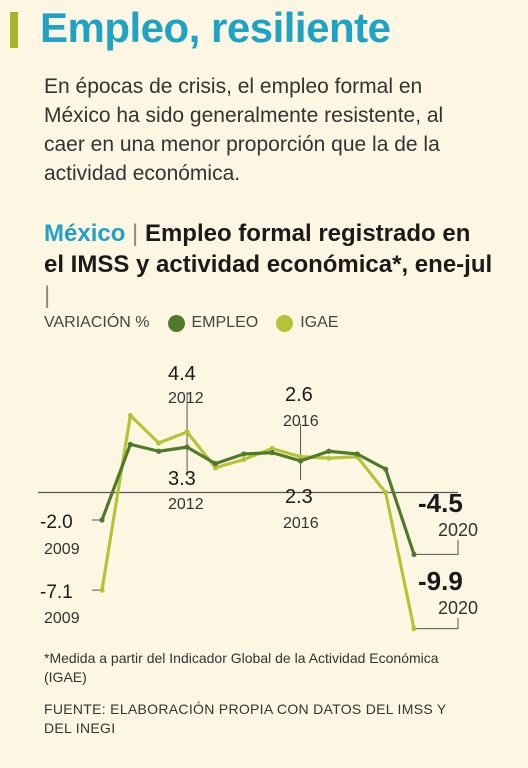 This screenshot has height=768, width=528. What do you see at coordinates (176, 323) in the screenshot?
I see `legend-dot-empleo` at bounding box center [176, 323].